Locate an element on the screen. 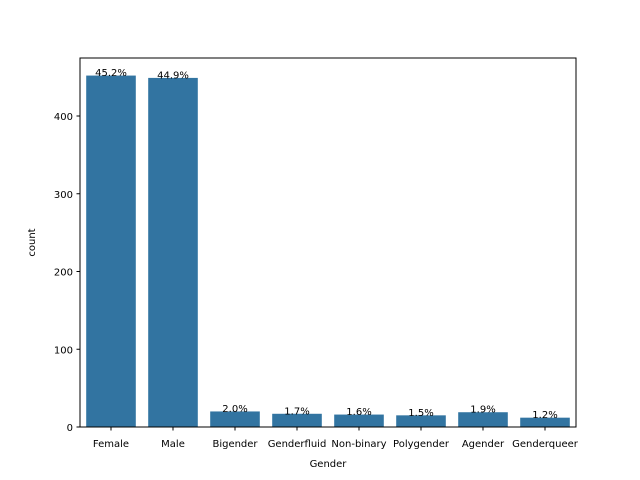  data-label-male: 44.9% is located at coordinates (173, 75).